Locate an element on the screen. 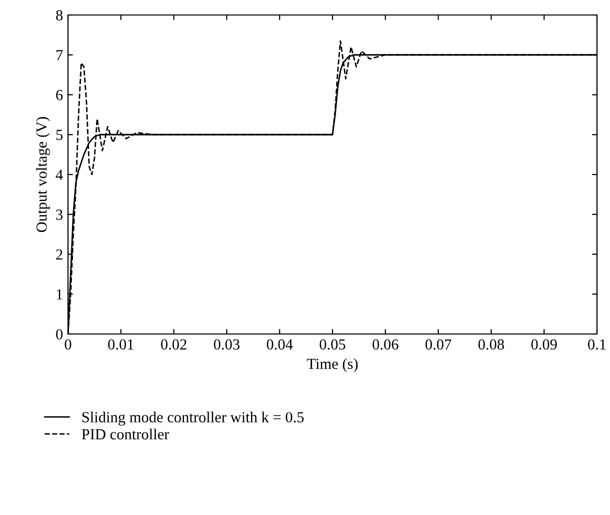 The height and width of the screenshot is (515, 610). y-axis-title: Output voltage (V) is located at coordinates (43, 174).